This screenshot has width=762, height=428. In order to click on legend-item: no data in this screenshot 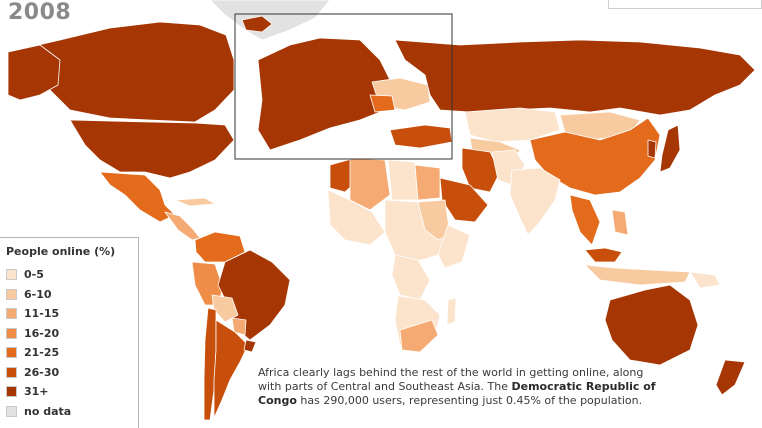, I will do `click(38, 412)`.